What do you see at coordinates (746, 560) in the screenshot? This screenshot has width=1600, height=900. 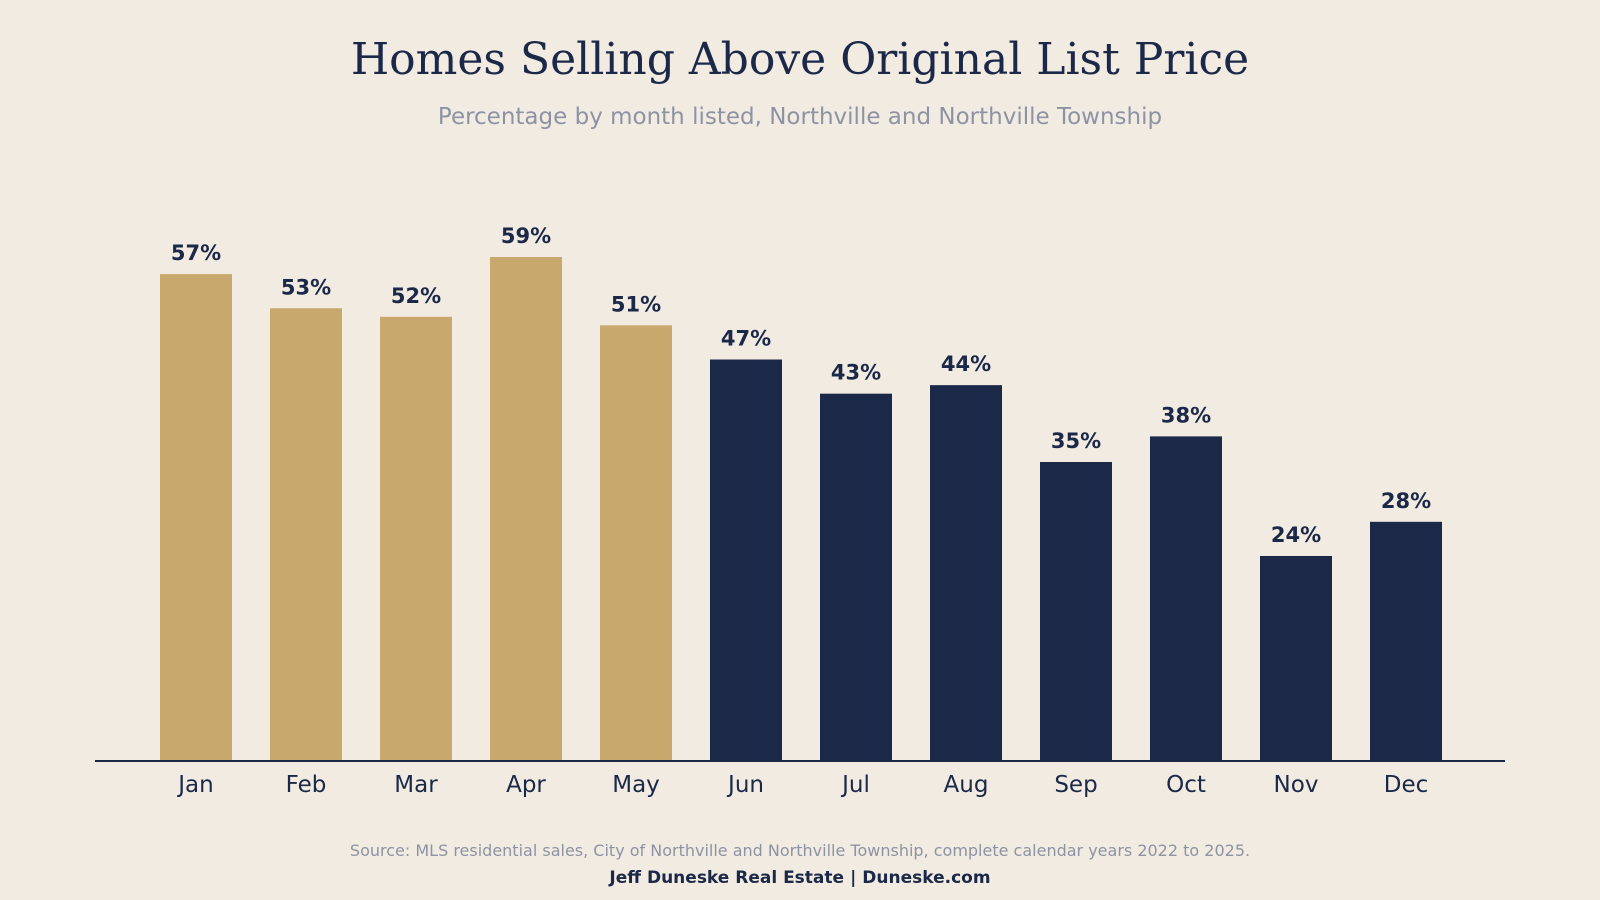 I see `bar-jun` at bounding box center [746, 560].